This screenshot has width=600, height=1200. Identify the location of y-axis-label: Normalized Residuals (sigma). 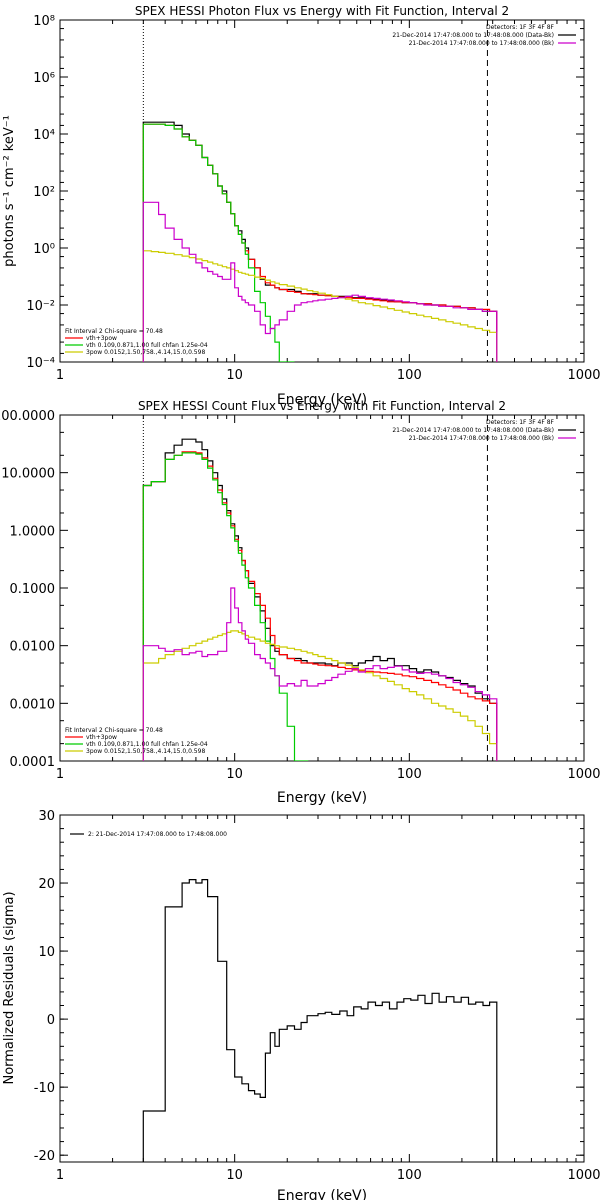
(9, 987).